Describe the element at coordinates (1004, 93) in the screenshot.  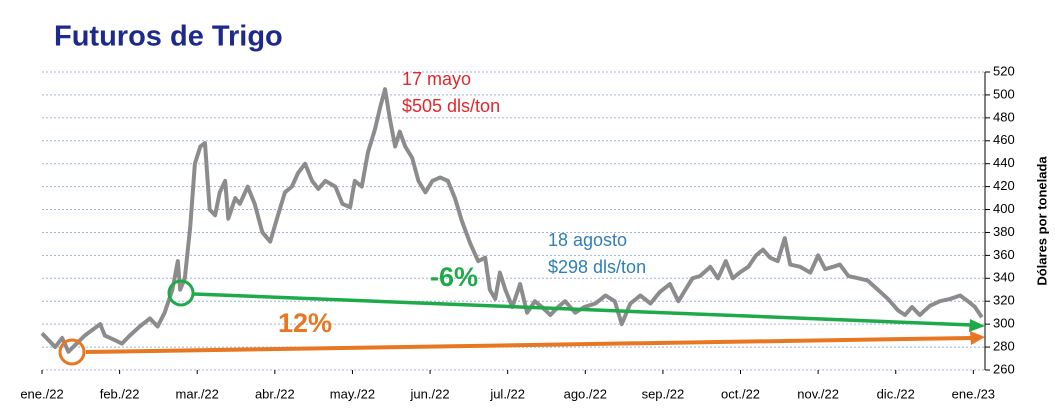
I see `y-tick-label: 500` at that location.